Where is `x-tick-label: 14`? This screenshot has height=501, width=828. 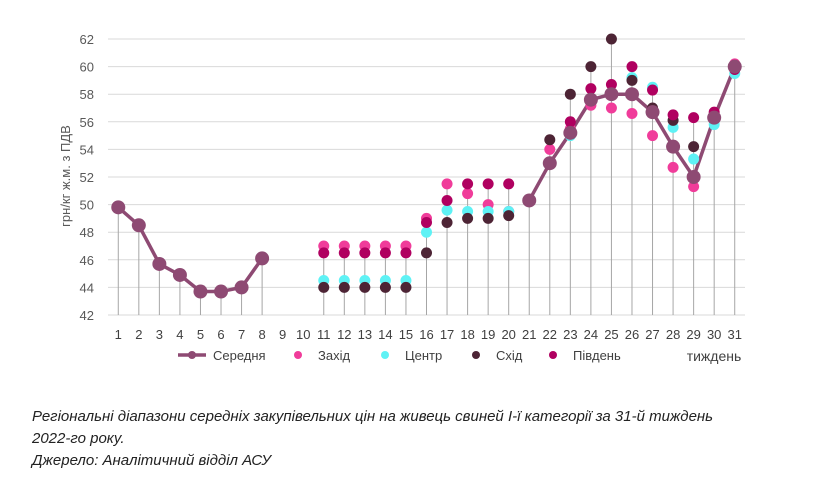 x-tick-label: 14 is located at coordinates (385, 334).